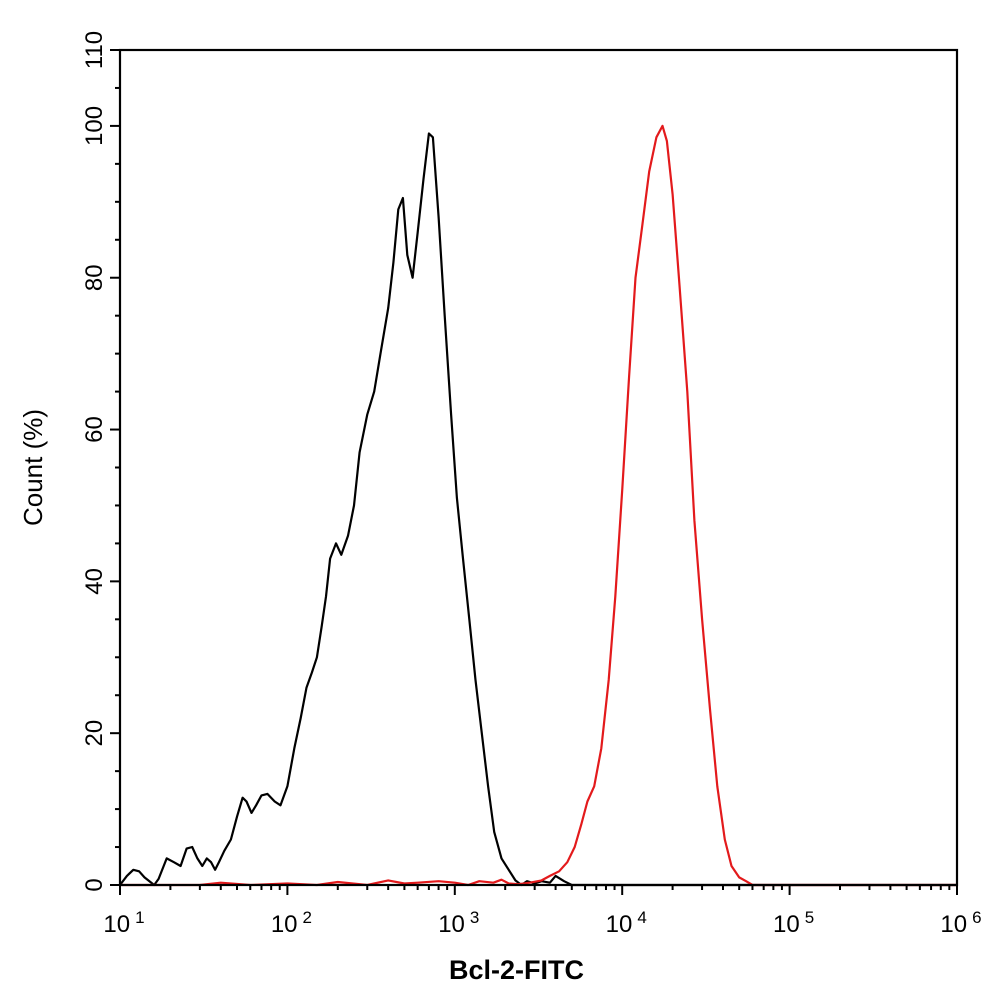 This screenshot has height=1002, width=994. What do you see at coordinates (94, 50) in the screenshot?
I see `y-tick-label: 110` at bounding box center [94, 50].